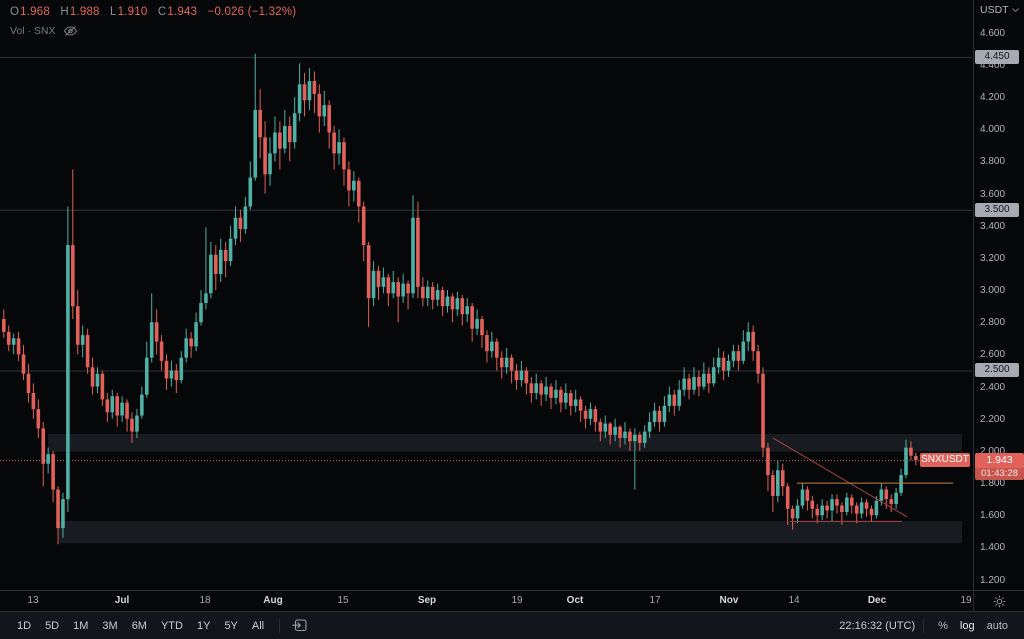 This screenshot has width=1024, height=639. What do you see at coordinates (994, 10) in the screenshot?
I see `currency-label: USDT` at bounding box center [994, 10].